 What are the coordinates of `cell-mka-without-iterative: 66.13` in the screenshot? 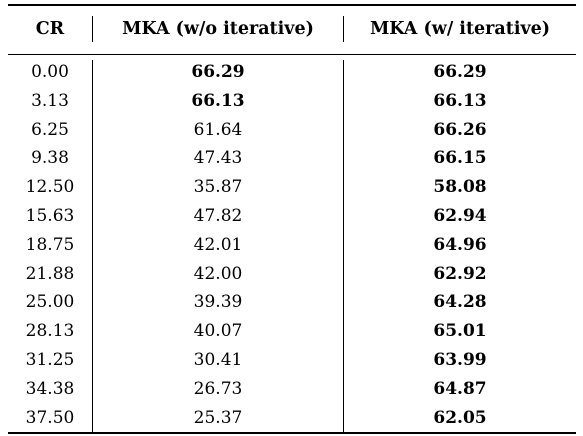 It's located at (218, 100).